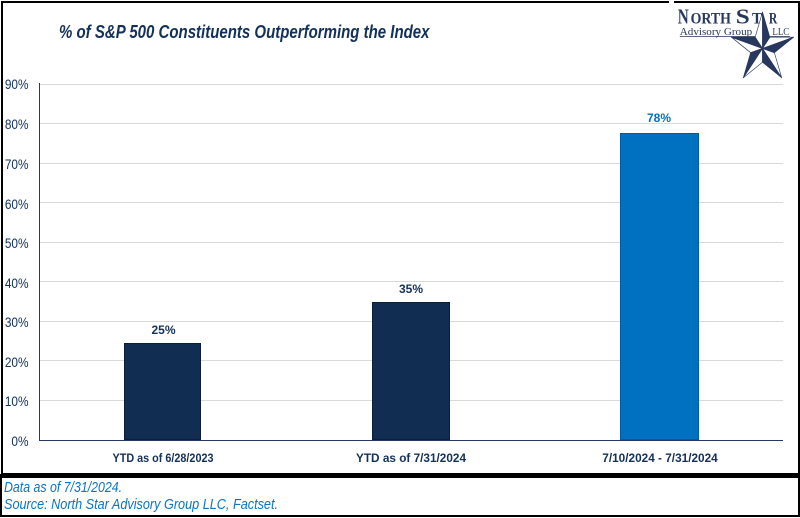  Describe the element at coordinates (773, 19) in the screenshot. I see `svg-text: R` at that location.